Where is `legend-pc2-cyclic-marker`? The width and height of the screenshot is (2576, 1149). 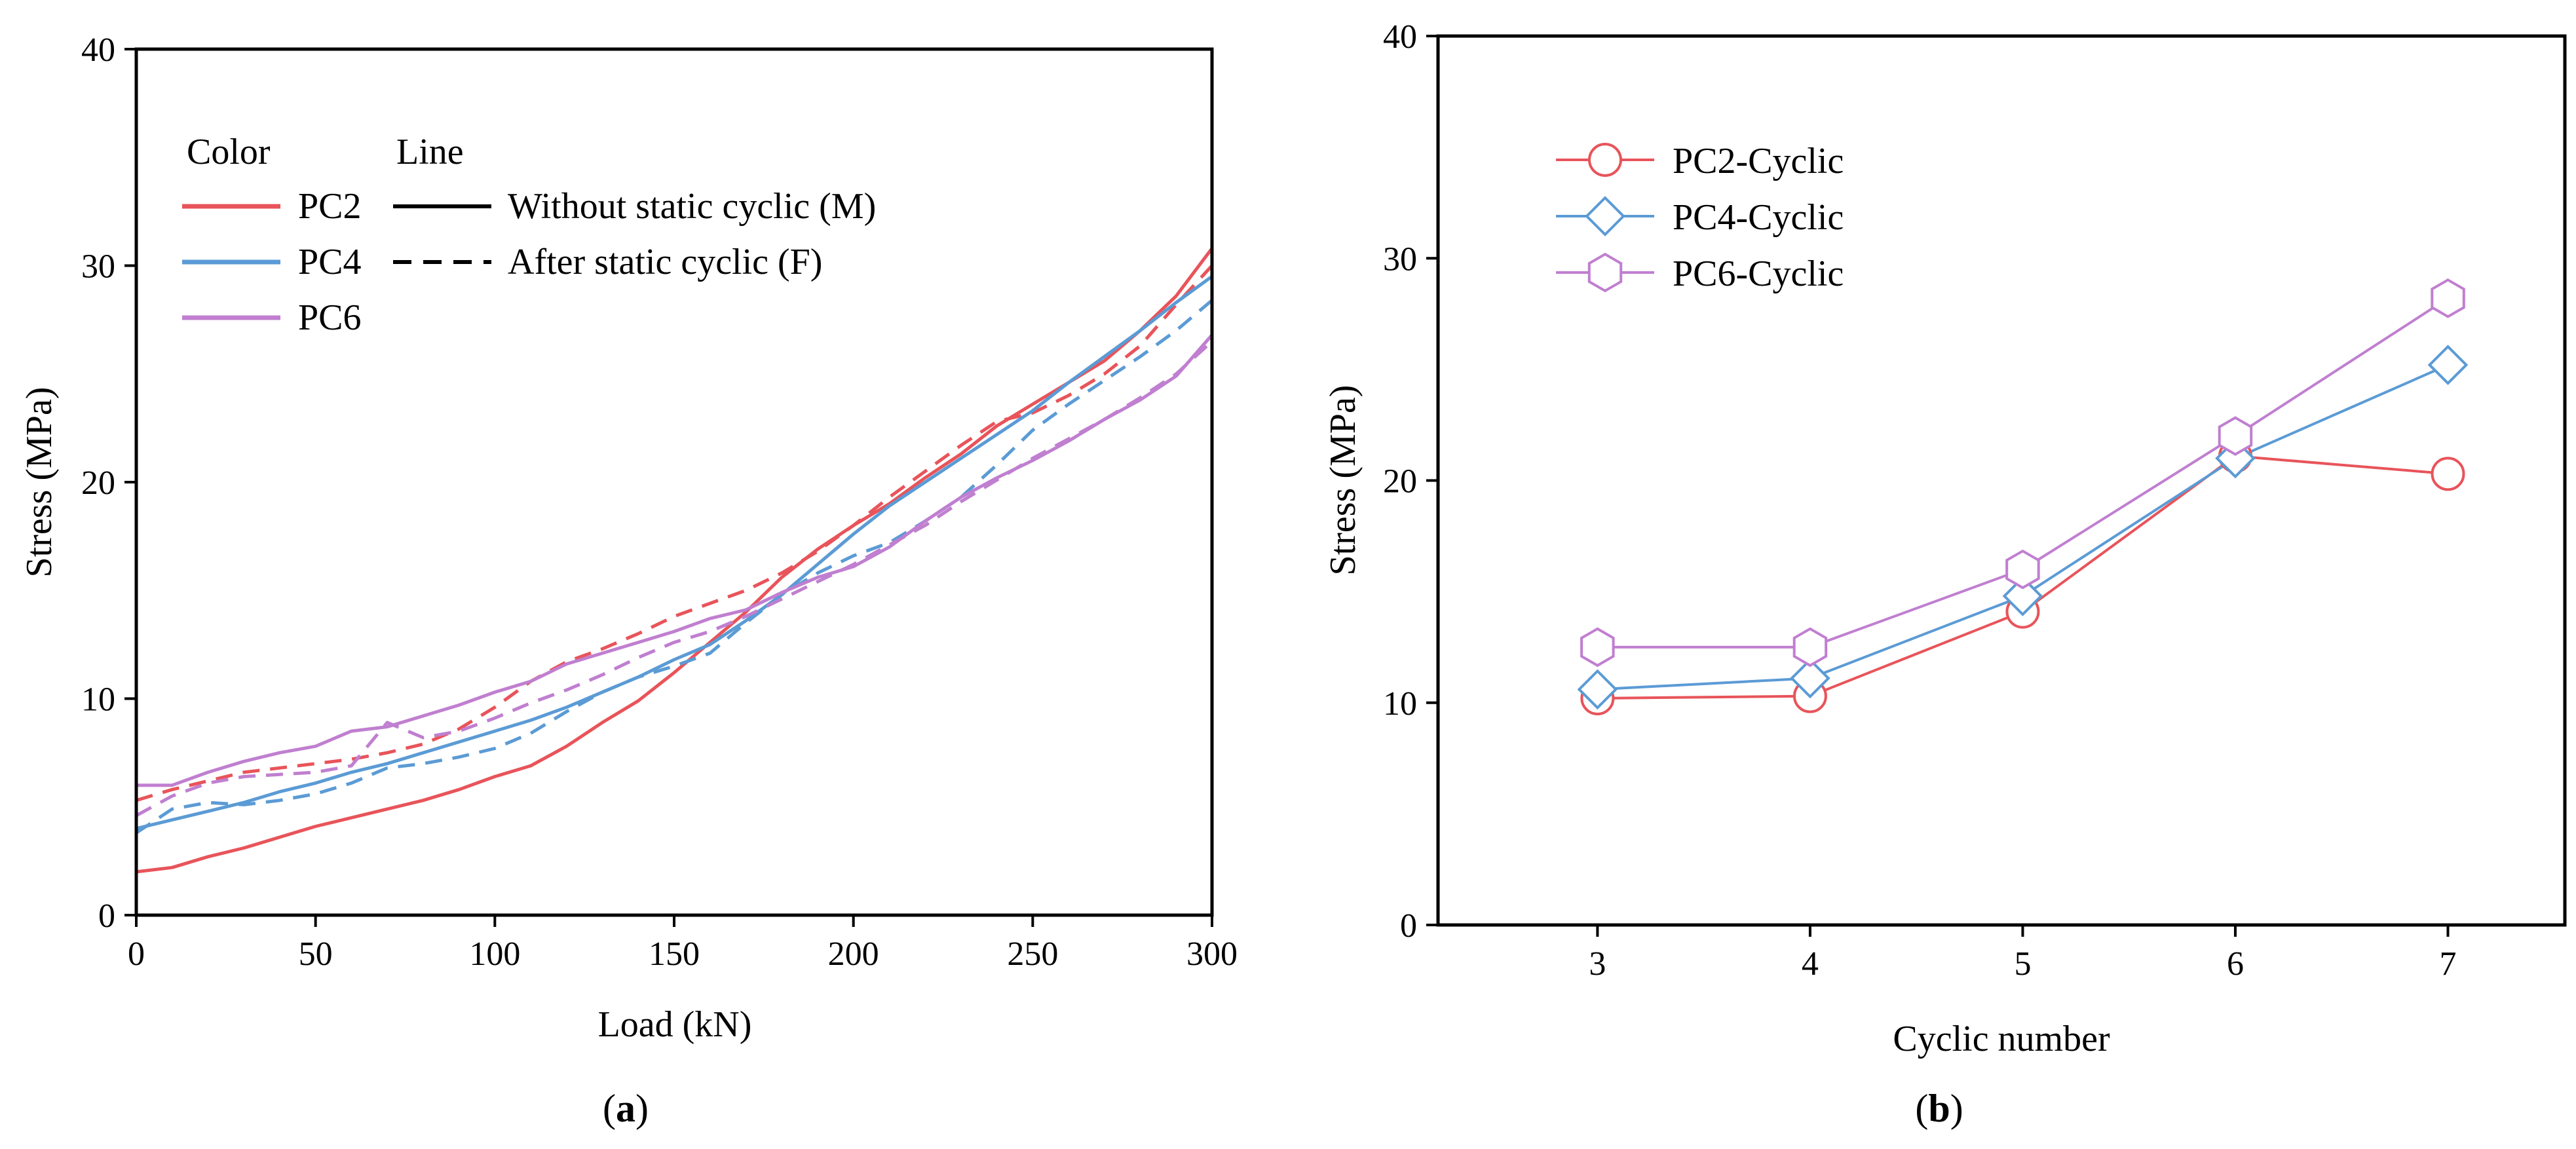
legend-pc2-cyclic-marker is located at coordinates (1605, 160).